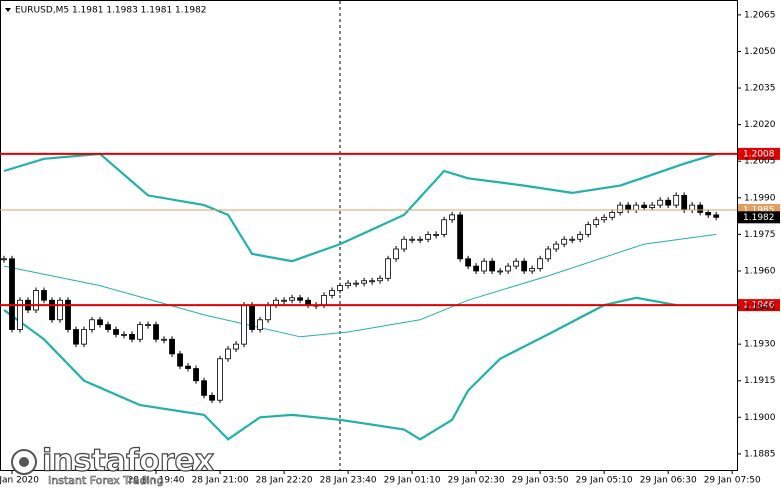 The width and height of the screenshot is (781, 489). Describe the element at coordinates (8, 10) in the screenshot. I see `symbol-triangle` at that location.